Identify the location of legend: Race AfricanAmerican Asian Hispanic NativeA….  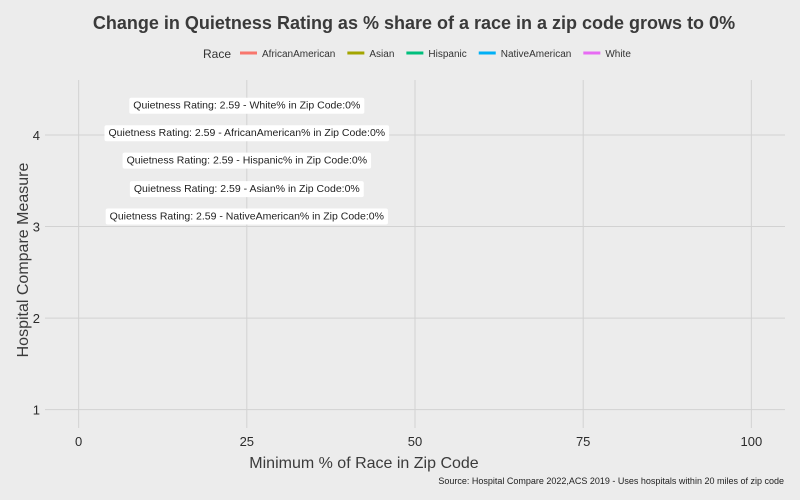
(417, 54).